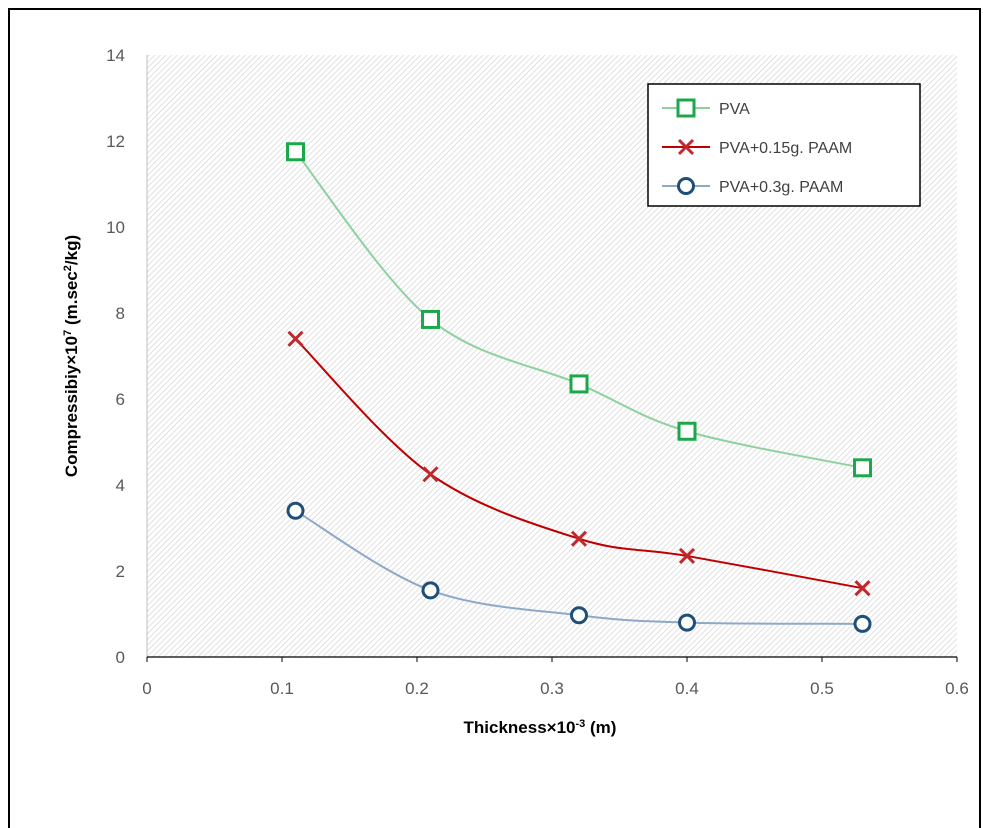  I want to click on y-tick-label: 2, so click(120, 571).